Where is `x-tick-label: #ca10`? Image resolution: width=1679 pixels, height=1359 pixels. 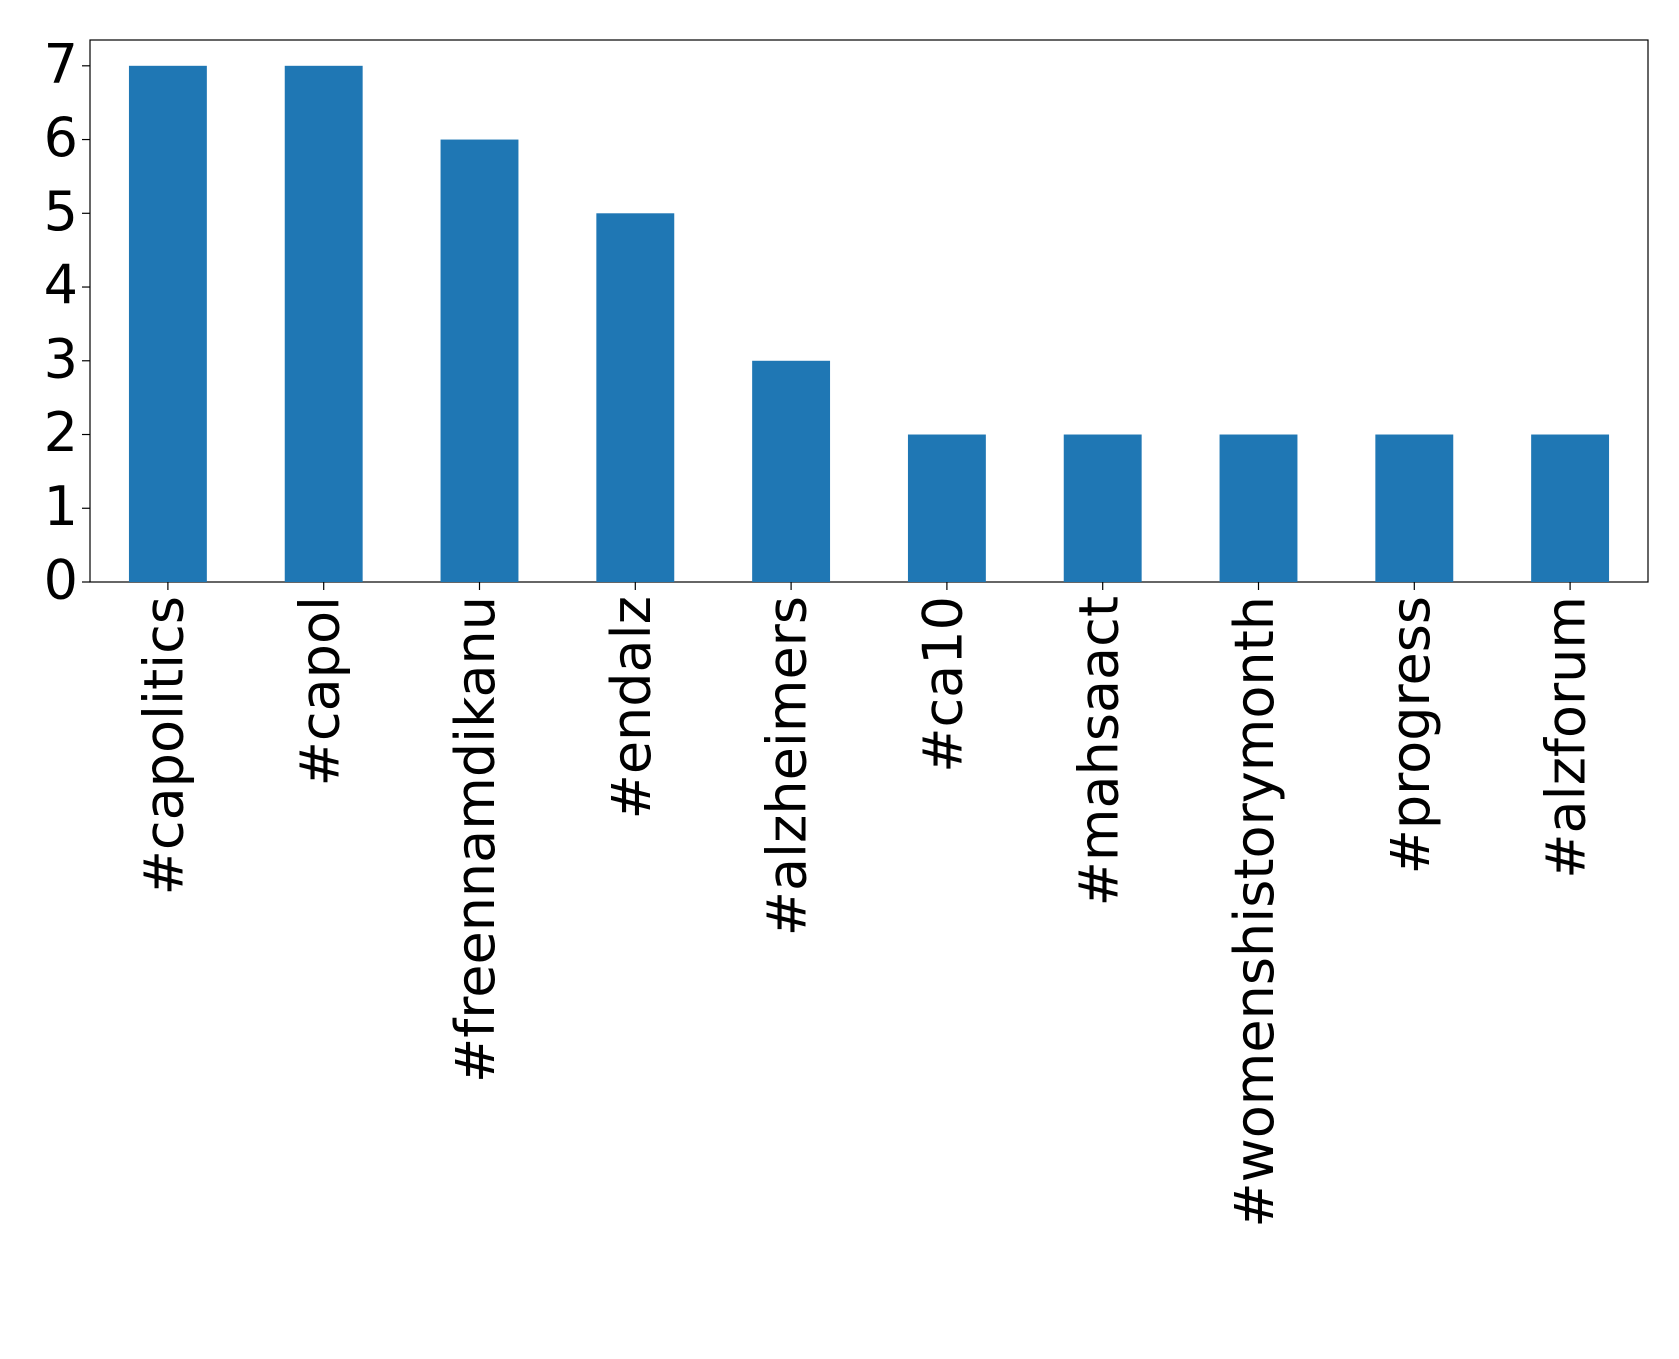
x-tick-label: #ca10 is located at coordinates (943, 684).